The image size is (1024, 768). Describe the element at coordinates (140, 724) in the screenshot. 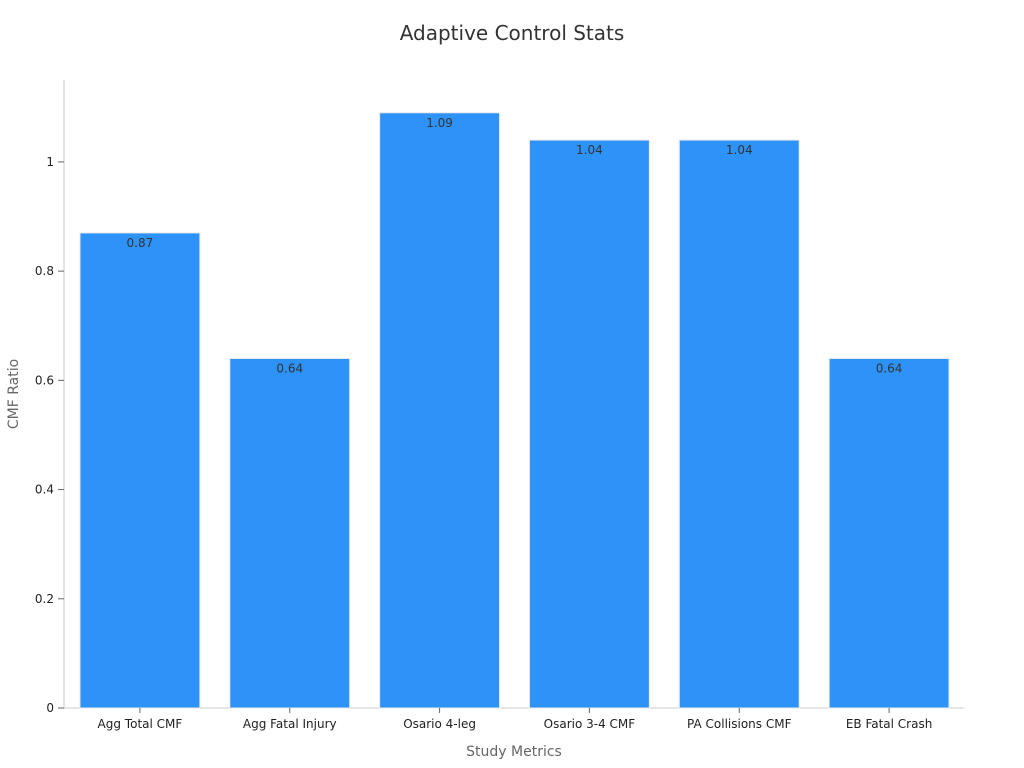

I see `x-tick-label: Agg Total CMF` at that location.